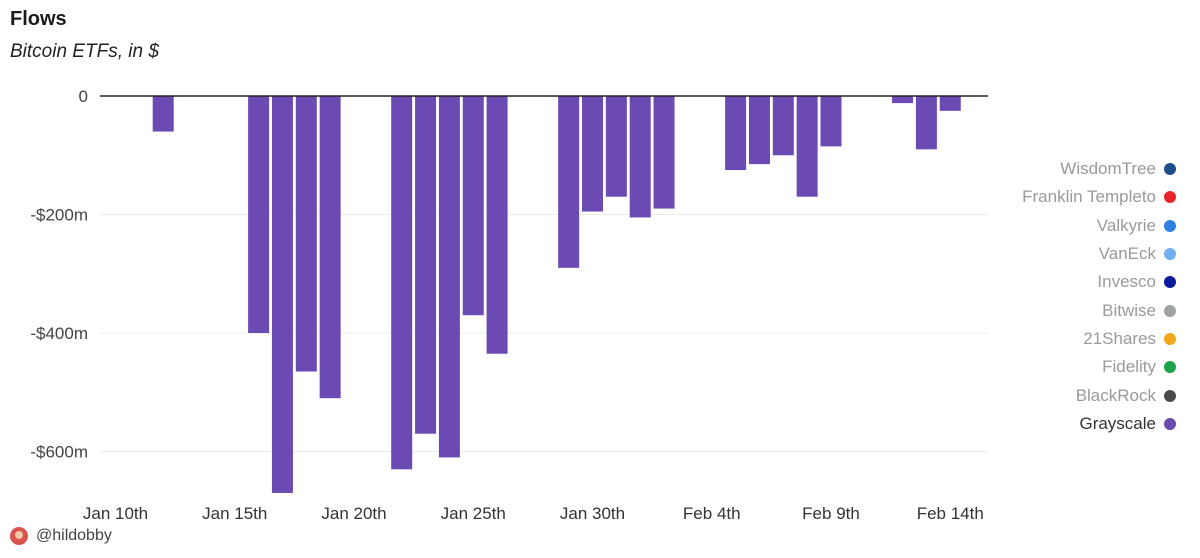 Image resolution: width=1200 pixels, height=558 pixels. What do you see at coordinates (1046, 226) in the screenshot?
I see `legend-item-valkyrie: Valkyrie` at bounding box center [1046, 226].